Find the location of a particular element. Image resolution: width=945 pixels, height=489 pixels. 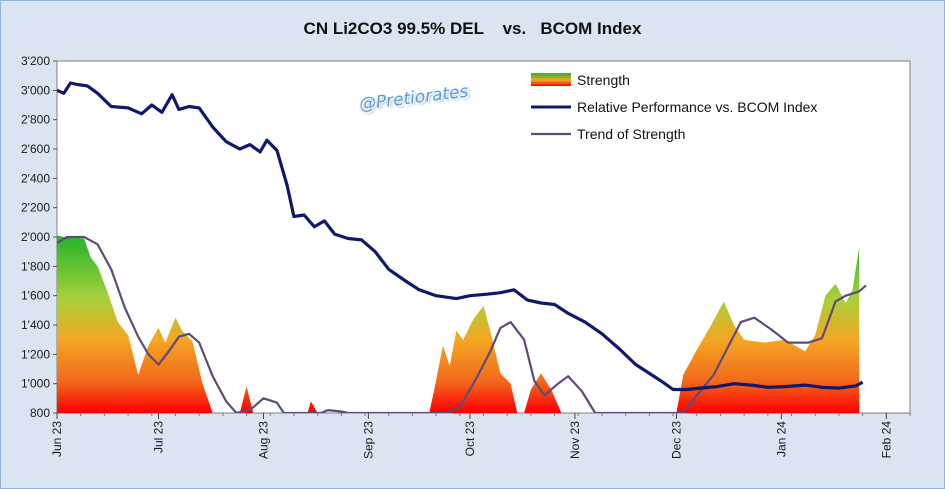

y-tick-label: 1'800 is located at coordinates (35, 266).